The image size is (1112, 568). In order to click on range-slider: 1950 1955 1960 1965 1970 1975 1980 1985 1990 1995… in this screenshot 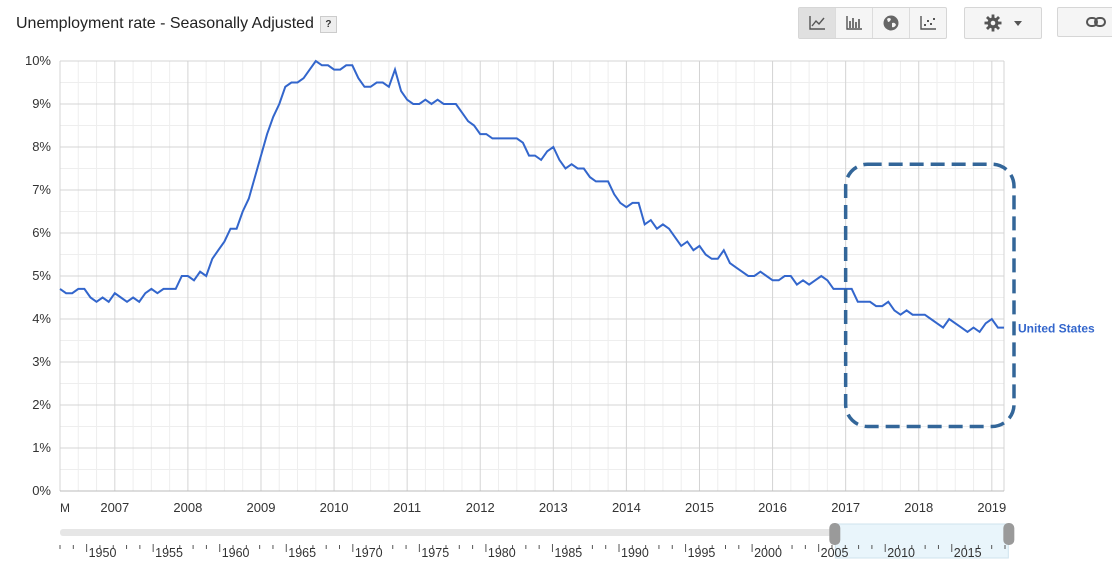, I will do `click(537, 541)`.